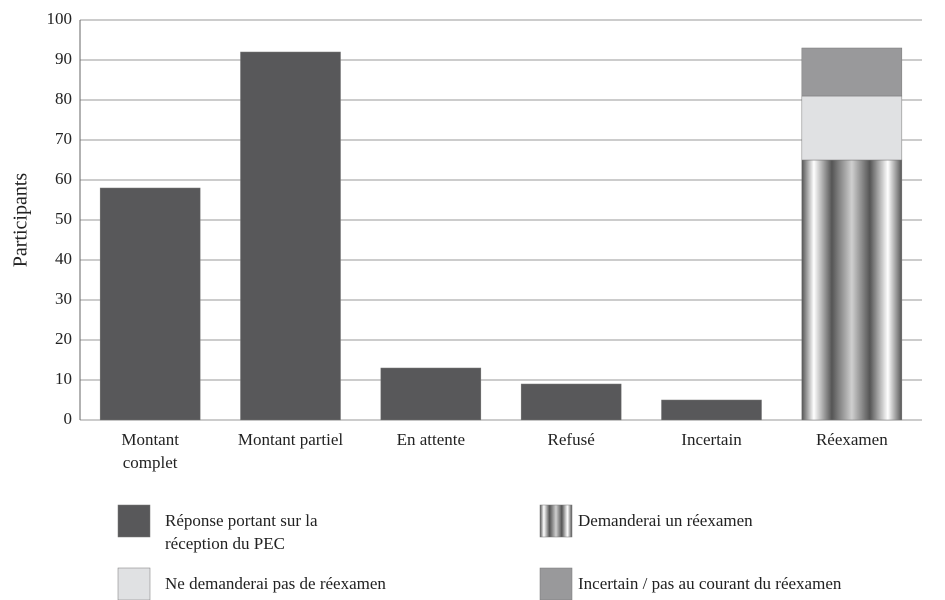  Describe the element at coordinates (63, 258) in the screenshot. I see `y-tick-label: 40` at that location.